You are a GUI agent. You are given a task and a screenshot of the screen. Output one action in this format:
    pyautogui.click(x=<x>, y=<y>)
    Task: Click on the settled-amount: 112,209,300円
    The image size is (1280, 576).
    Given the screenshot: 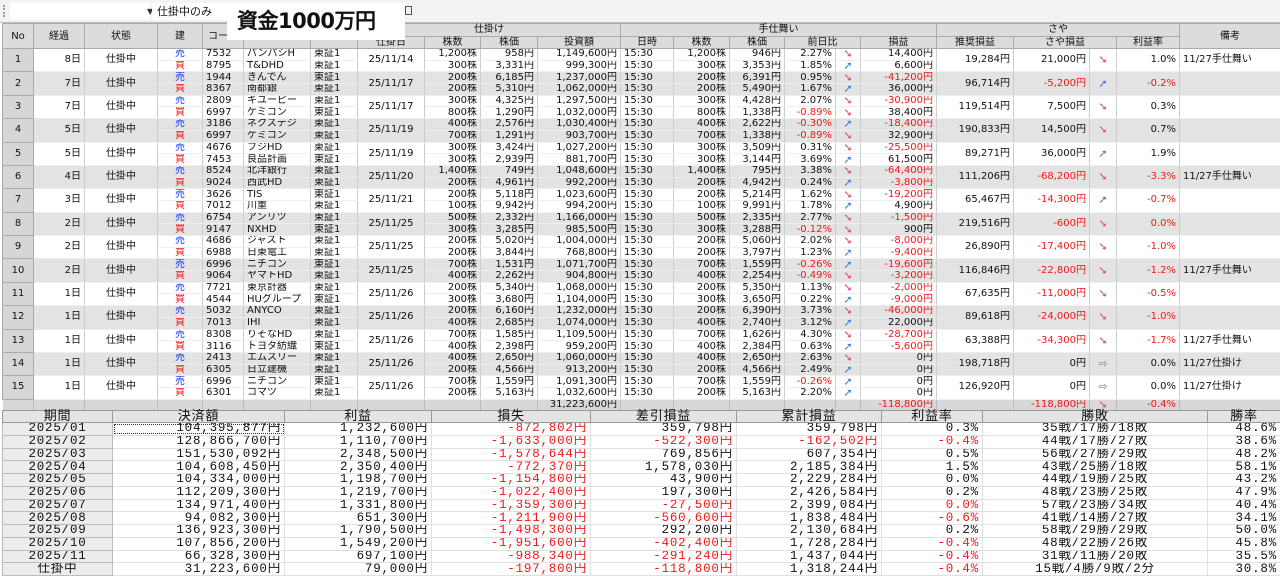 What is the action you would take?
    pyautogui.click(x=199, y=492)
    